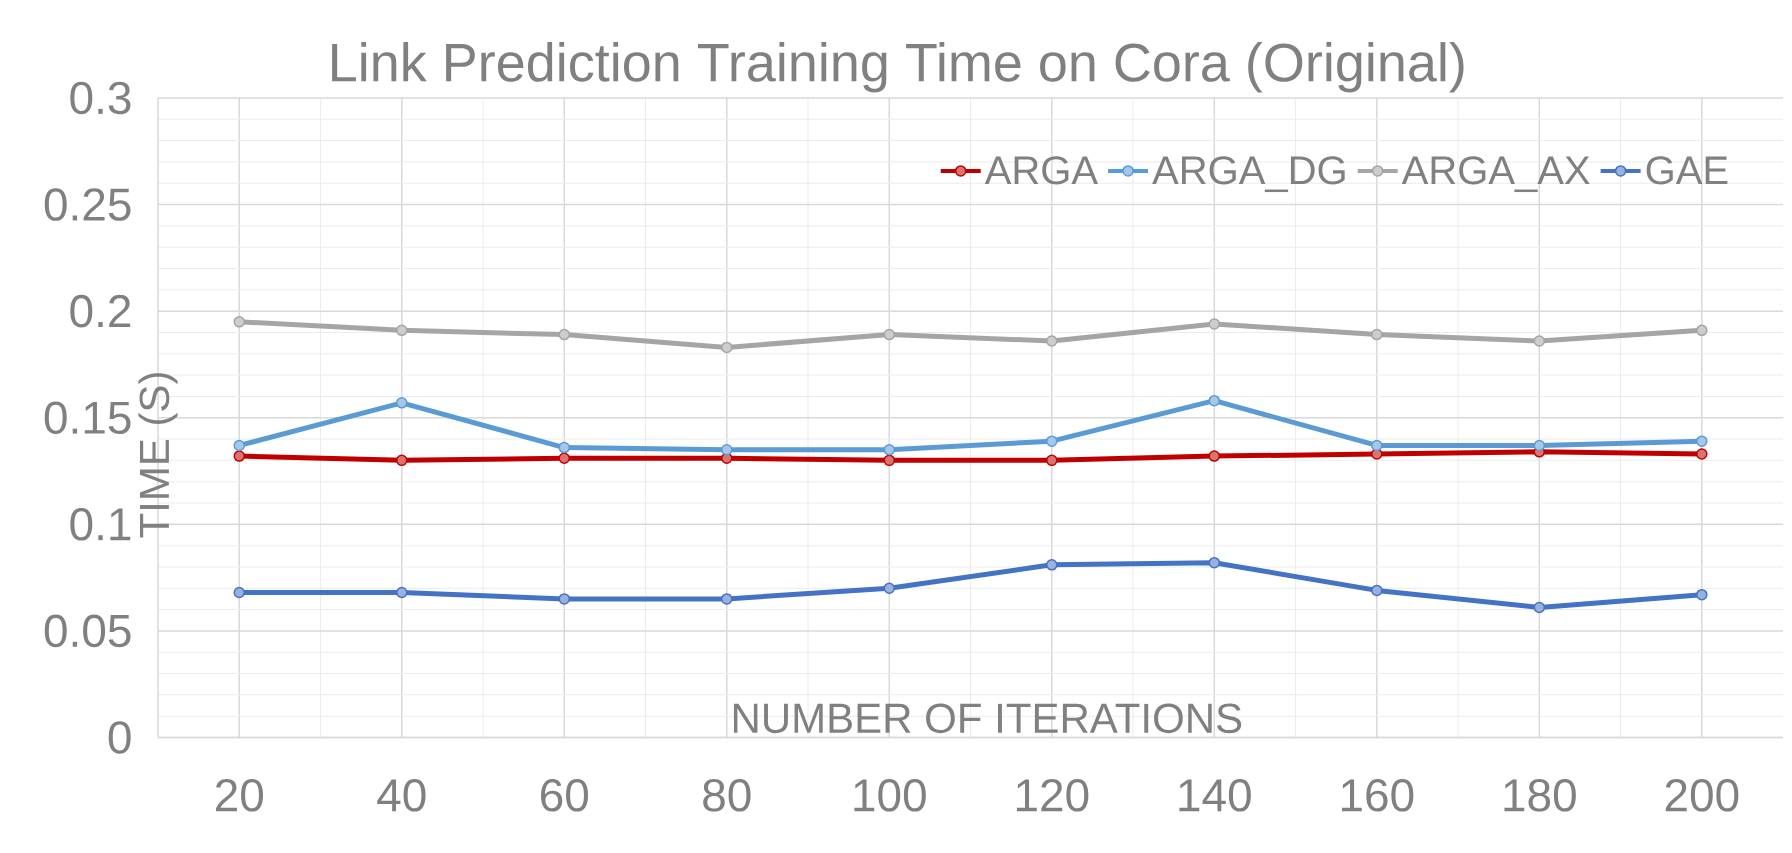 The height and width of the screenshot is (853, 1792). What do you see at coordinates (87, 631) in the screenshot?
I see `y-tick-label: 0.05` at bounding box center [87, 631].